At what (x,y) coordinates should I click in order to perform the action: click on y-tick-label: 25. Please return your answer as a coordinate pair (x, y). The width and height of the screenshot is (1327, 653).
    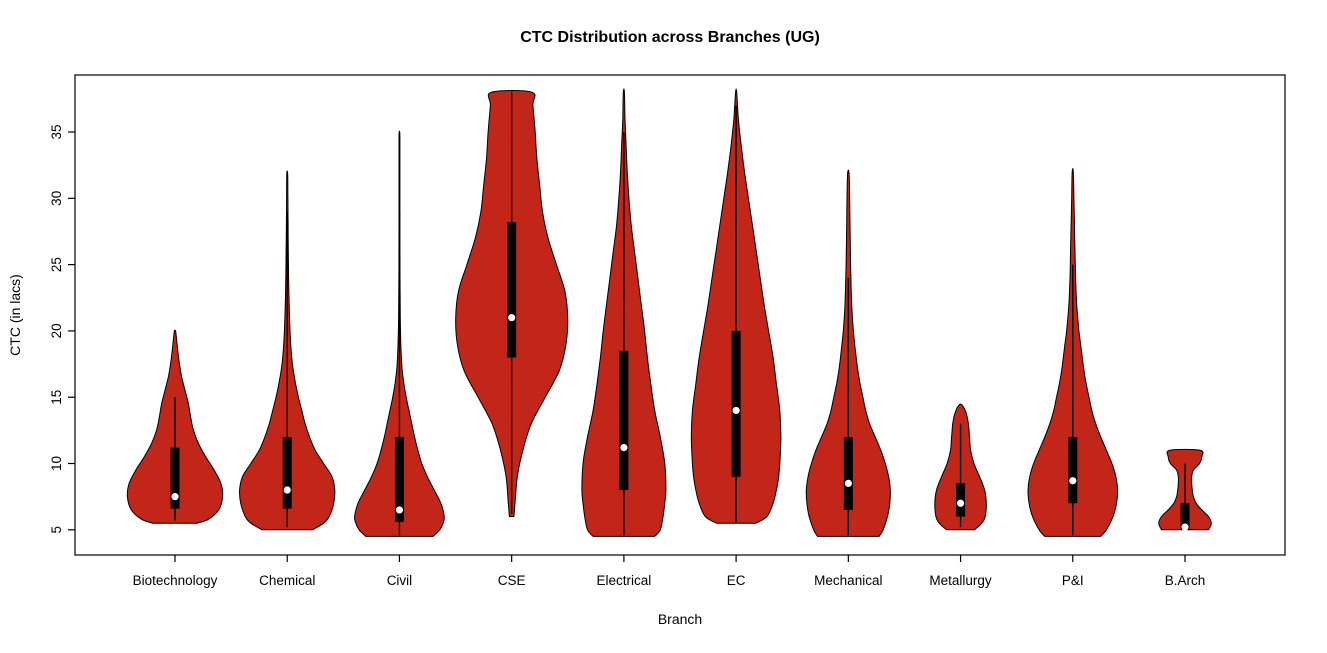
    Looking at the image, I should click on (56, 264).